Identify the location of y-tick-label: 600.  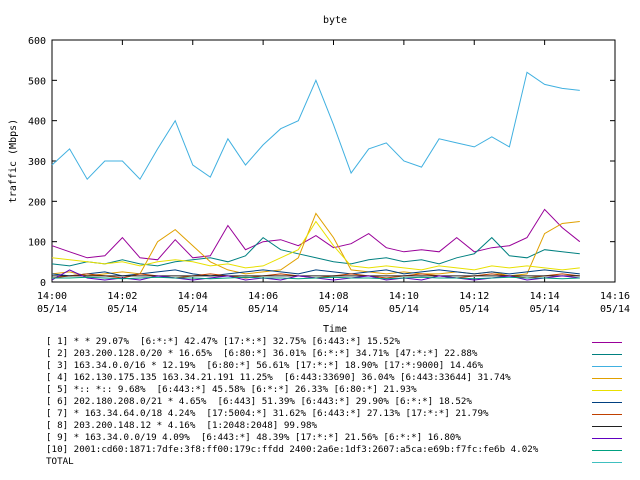
(37, 41).